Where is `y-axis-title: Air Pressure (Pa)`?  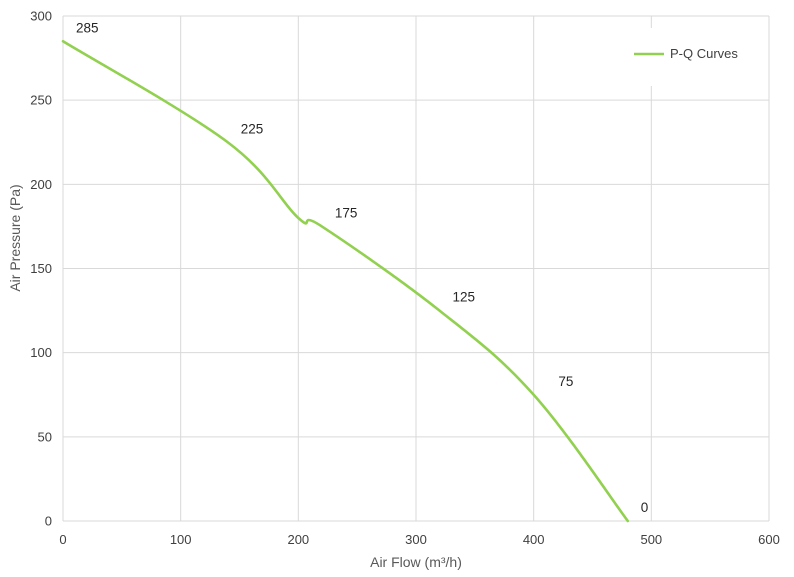 y-axis-title: Air Pressure (Pa) is located at coordinates (15, 237).